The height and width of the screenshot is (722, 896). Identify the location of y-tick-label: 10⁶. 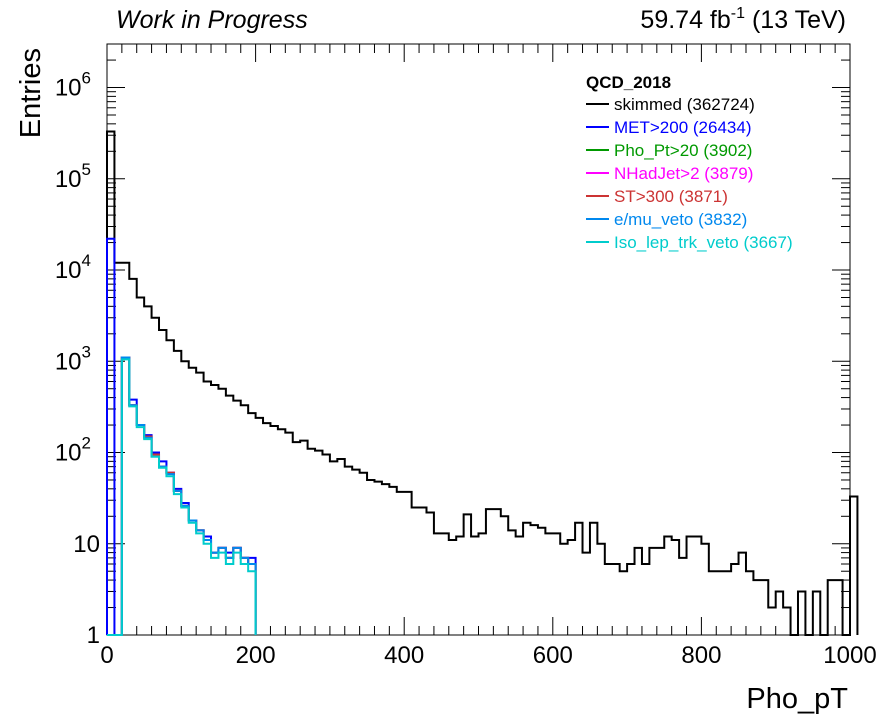
(73, 85).